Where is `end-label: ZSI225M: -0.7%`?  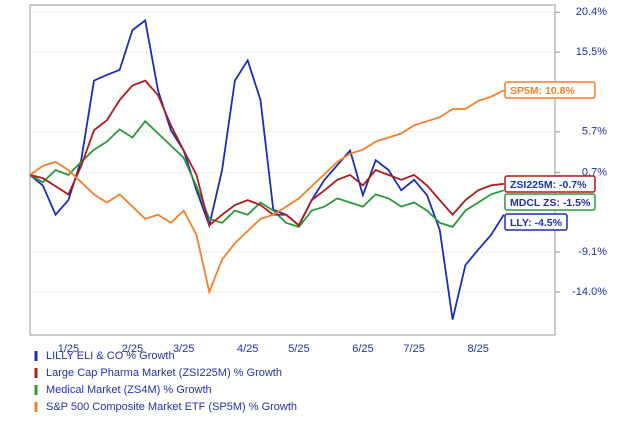
end-label: ZSI225M: -0.7% is located at coordinates (548, 185).